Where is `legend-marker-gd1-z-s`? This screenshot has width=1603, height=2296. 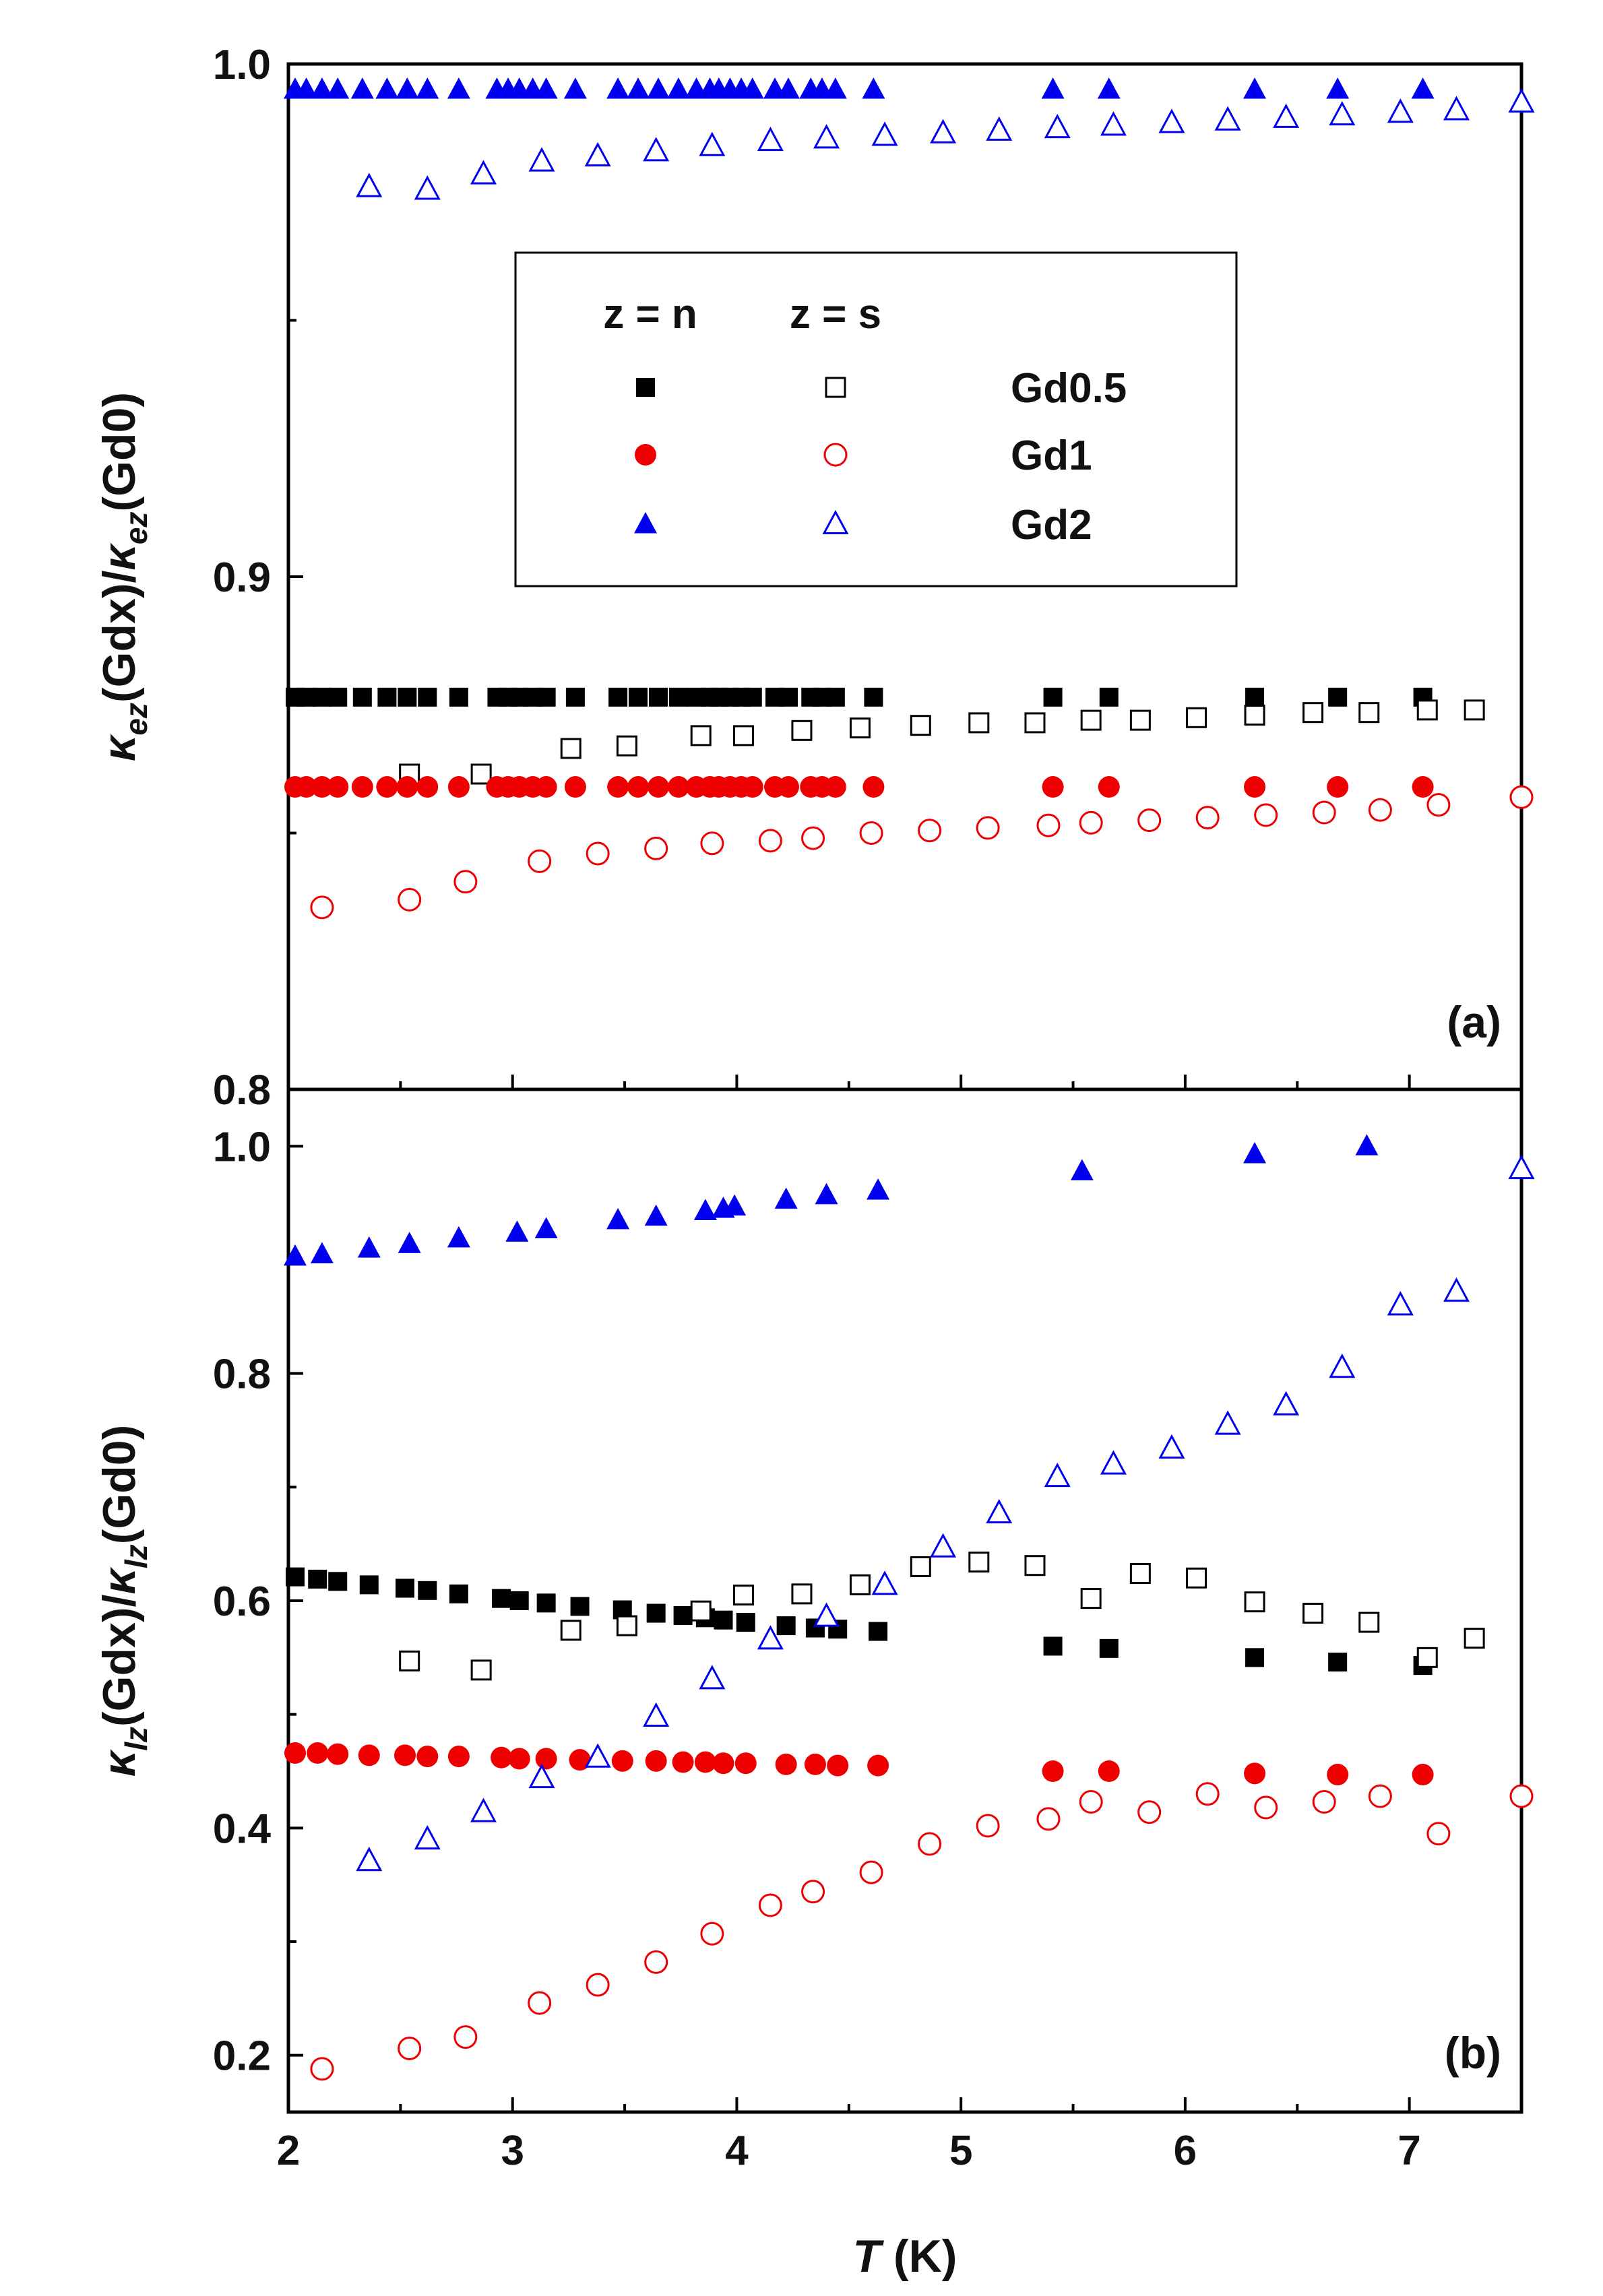
legend-marker-gd1-z-s is located at coordinates (835, 455).